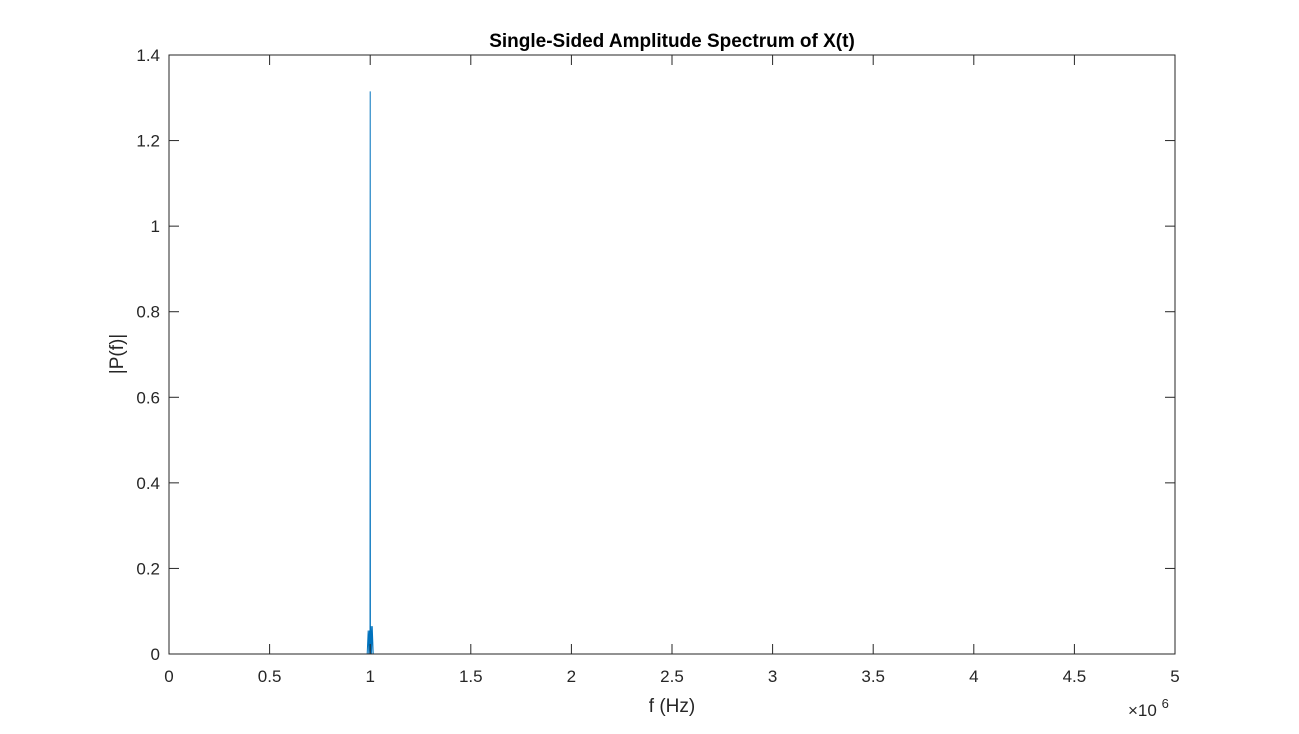 This screenshot has height=734, width=1299. I want to click on x-tick-label: 3, so click(772, 676).